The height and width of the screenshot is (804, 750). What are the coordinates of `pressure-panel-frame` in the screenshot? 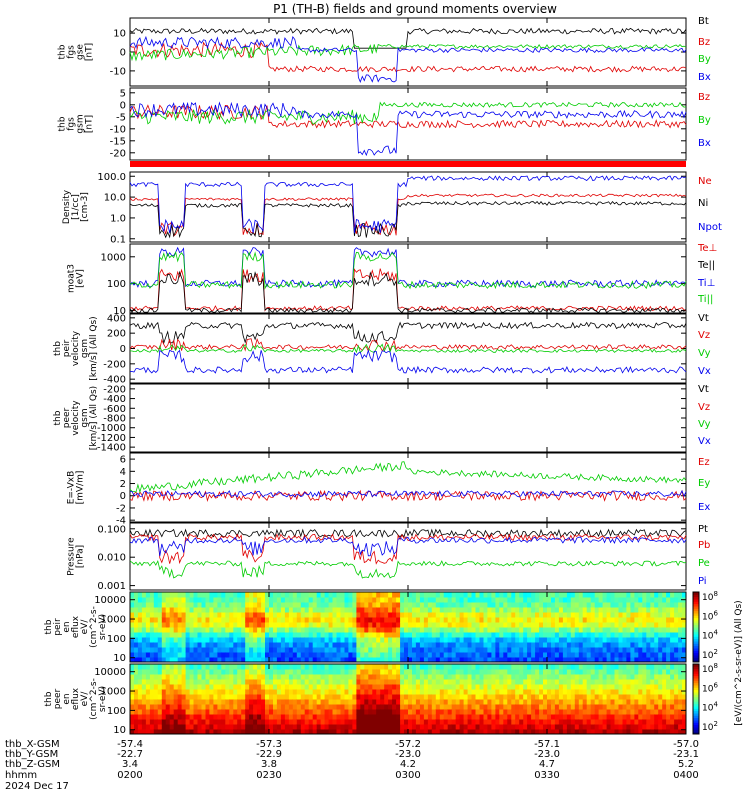 It's located at (408, 556).